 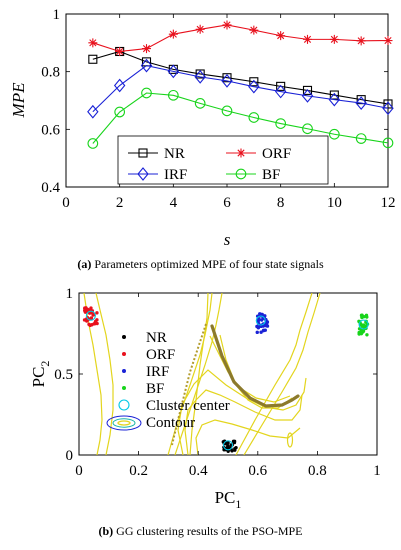 I want to click on chart-b-xtick-label: 0.8, so click(x=317, y=471).